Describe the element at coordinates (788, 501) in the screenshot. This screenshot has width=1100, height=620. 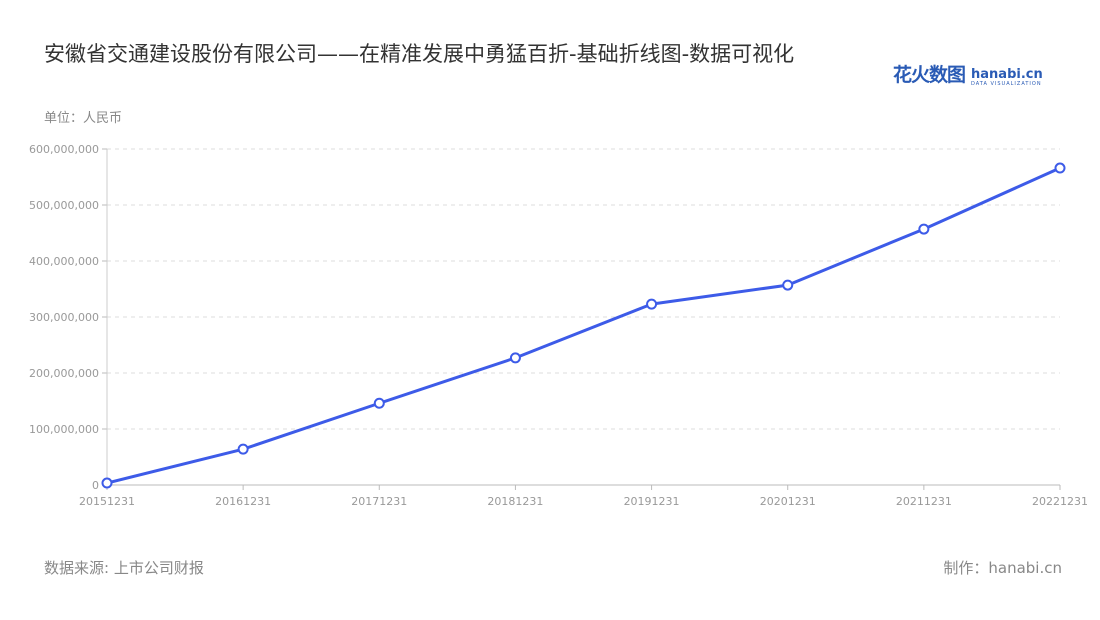
I see `x-tick-label: 20201231` at that location.